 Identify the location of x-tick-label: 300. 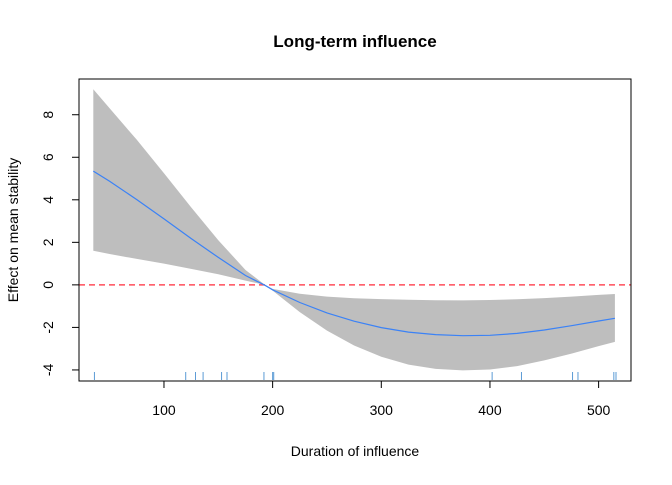
(382, 410).